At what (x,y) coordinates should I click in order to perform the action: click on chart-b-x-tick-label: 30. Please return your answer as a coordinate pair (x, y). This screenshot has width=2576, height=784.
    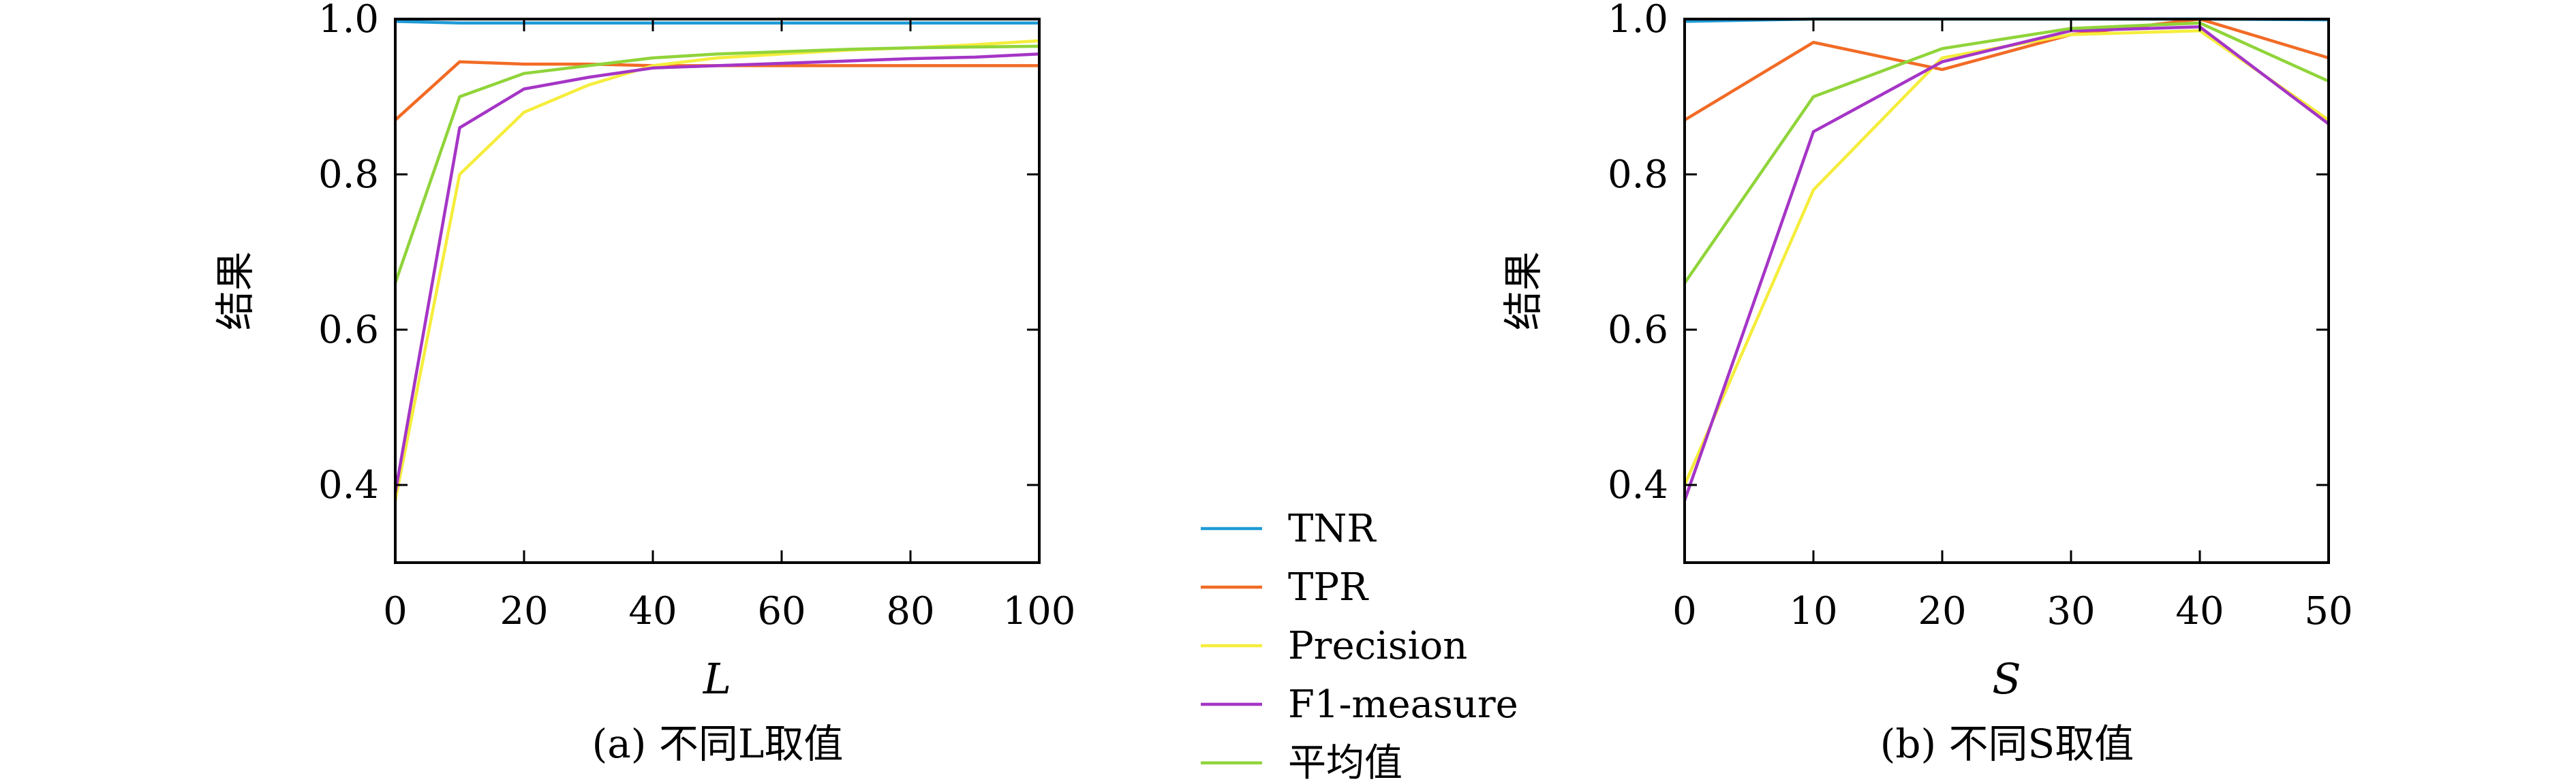
    Looking at the image, I should click on (2070, 611).